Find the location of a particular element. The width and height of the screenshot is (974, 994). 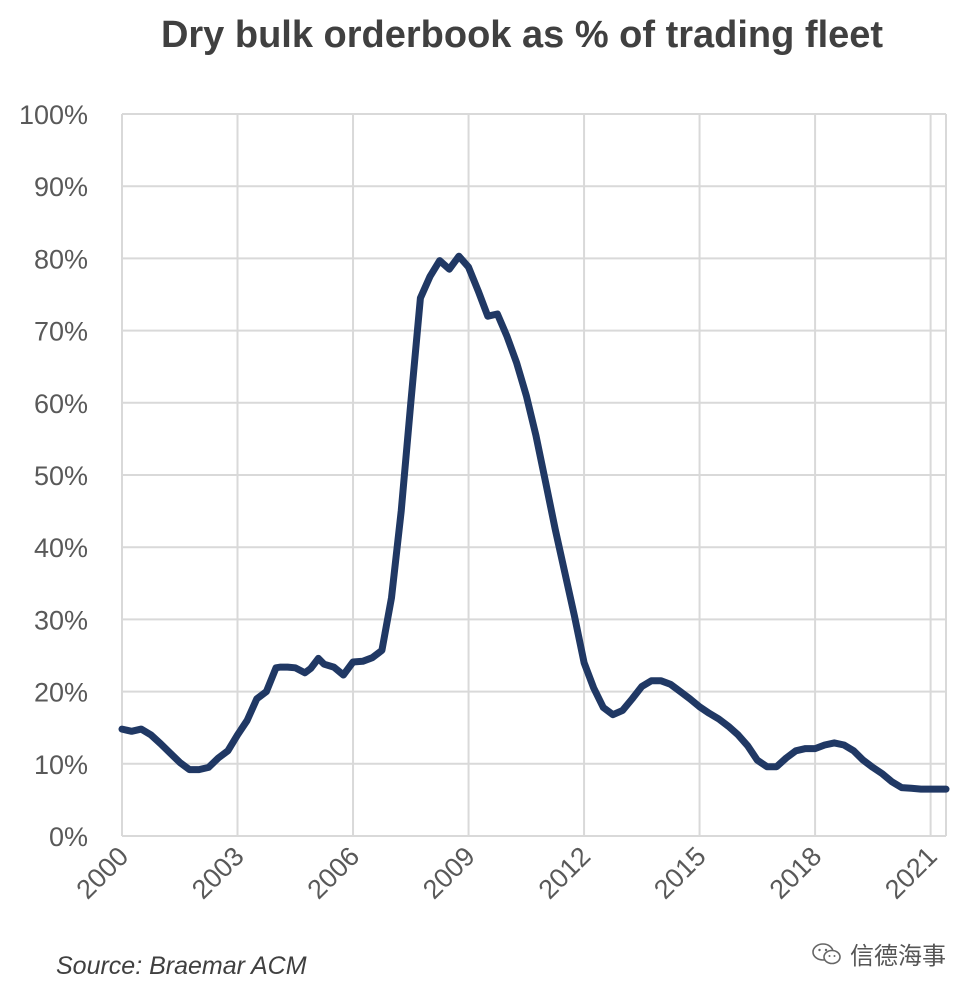

chart-title: Dry bulk orderbook as % of trading fleet is located at coordinates (522, 35).